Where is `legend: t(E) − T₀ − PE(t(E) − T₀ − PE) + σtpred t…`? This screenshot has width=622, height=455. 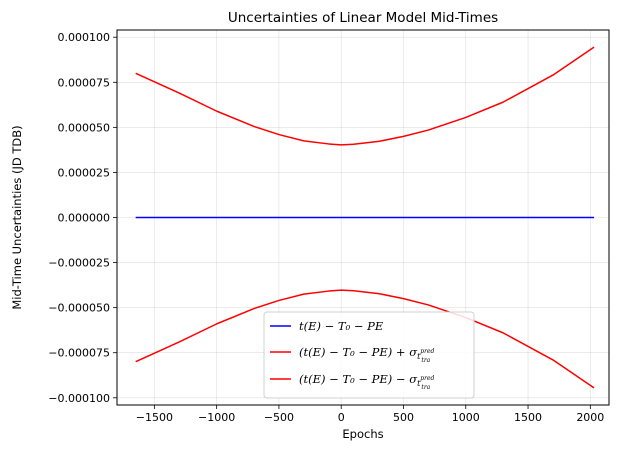 legend: t(E) − T₀ − PE(t(E) − T₀ − PE) + σtpred t… is located at coordinates (369, 355).